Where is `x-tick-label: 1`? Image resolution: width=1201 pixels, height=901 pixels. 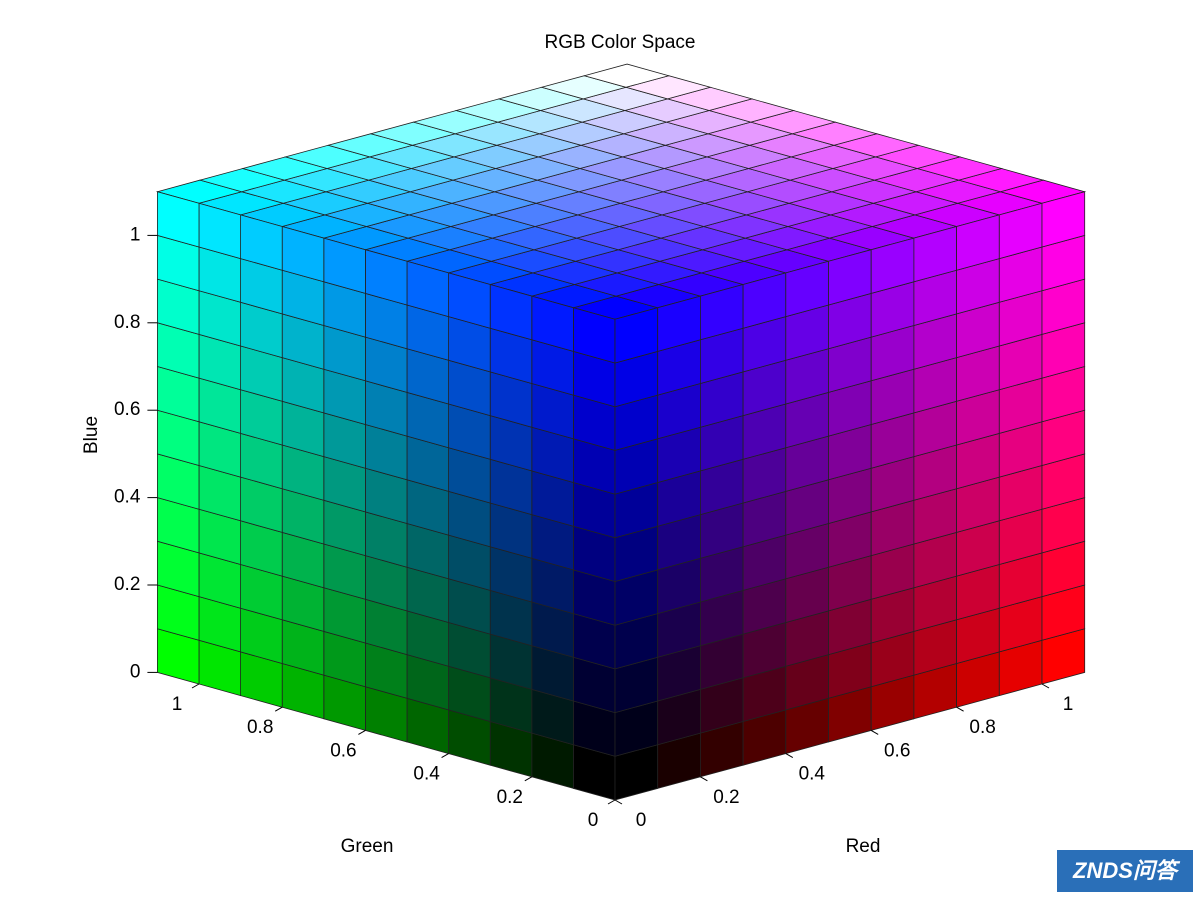 x-tick-label: 1 is located at coordinates (1068, 704).